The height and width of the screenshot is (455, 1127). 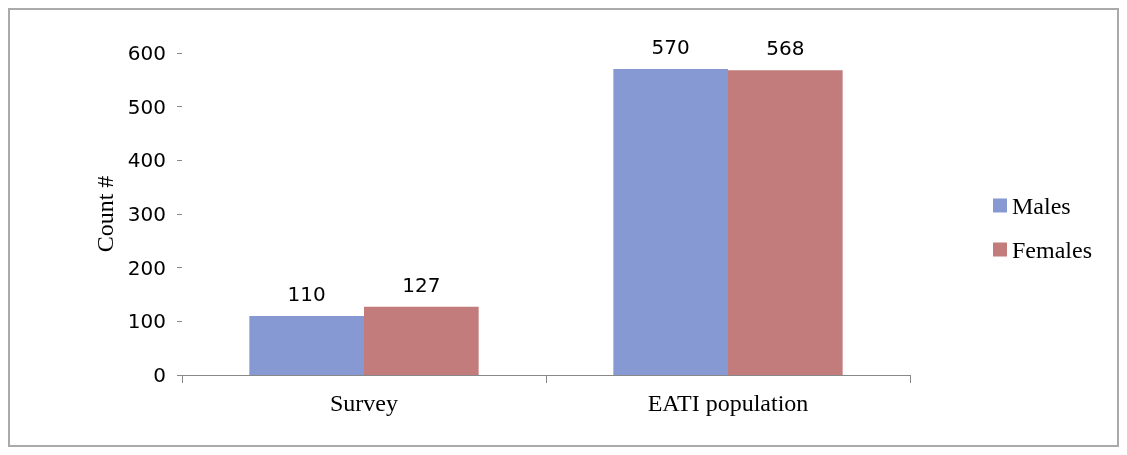 What do you see at coordinates (1041, 205) in the screenshot?
I see `legend-label: Males` at bounding box center [1041, 205].